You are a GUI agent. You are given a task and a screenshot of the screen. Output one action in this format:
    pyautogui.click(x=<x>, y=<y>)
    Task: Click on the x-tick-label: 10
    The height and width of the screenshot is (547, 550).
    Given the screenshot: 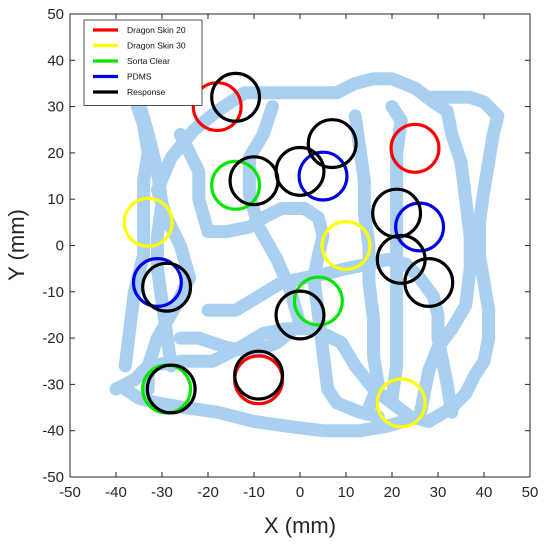 What is the action you would take?
    pyautogui.click(x=346, y=492)
    